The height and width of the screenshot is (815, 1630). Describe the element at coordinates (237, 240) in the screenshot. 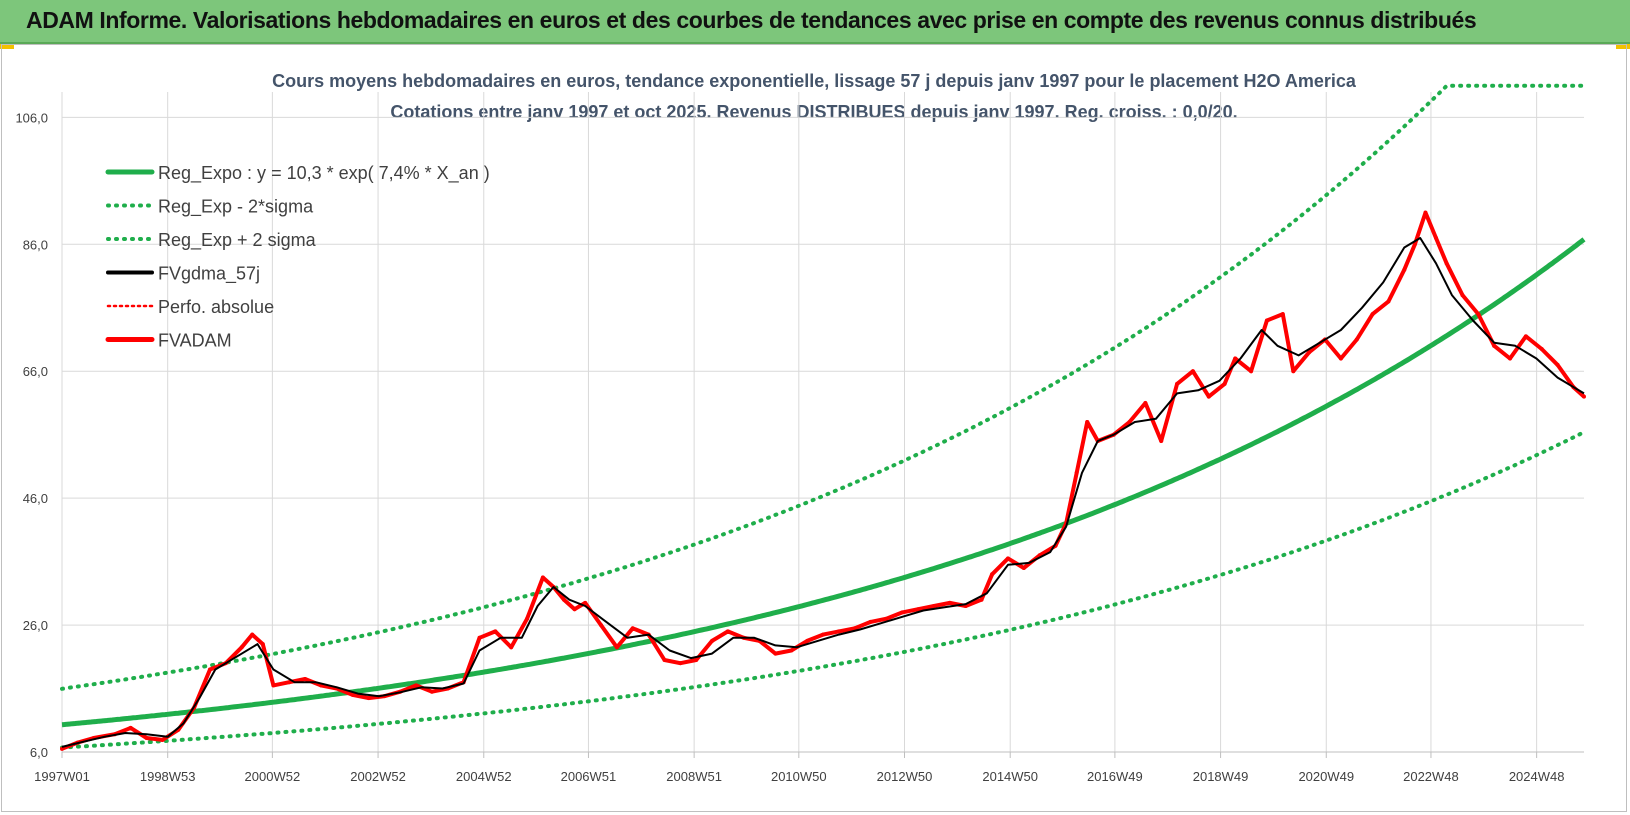

I see `legend-label-high: Reg_Exp + 2 sigma` at that location.